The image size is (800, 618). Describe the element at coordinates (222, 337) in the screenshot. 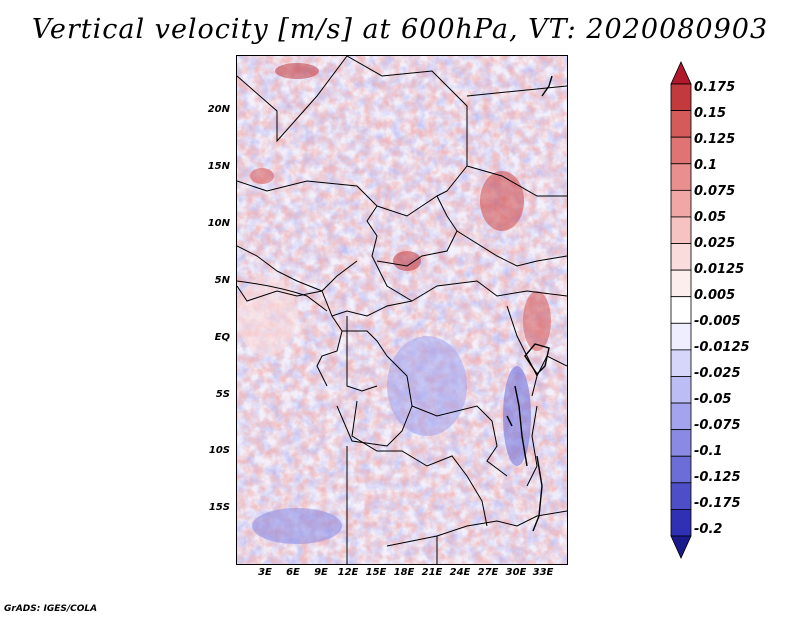

I see `lat-label: EQ` at that location.